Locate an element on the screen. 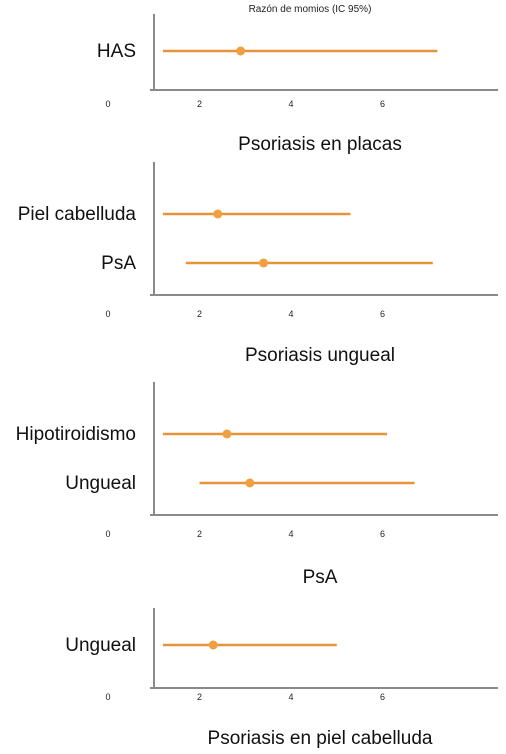  panel-title: Psoriasis ungueal is located at coordinates (320, 355).